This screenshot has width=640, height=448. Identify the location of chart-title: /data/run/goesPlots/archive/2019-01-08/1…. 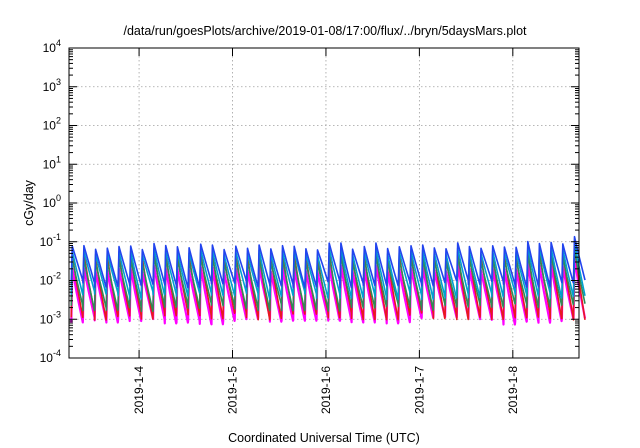
(325, 31).